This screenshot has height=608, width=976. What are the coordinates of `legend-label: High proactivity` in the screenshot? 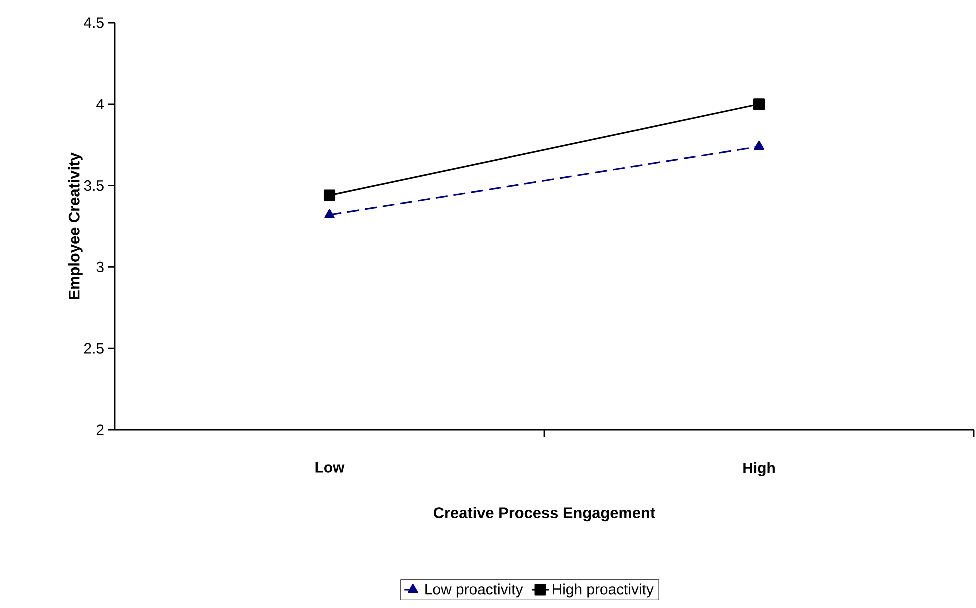 It's located at (603, 591).